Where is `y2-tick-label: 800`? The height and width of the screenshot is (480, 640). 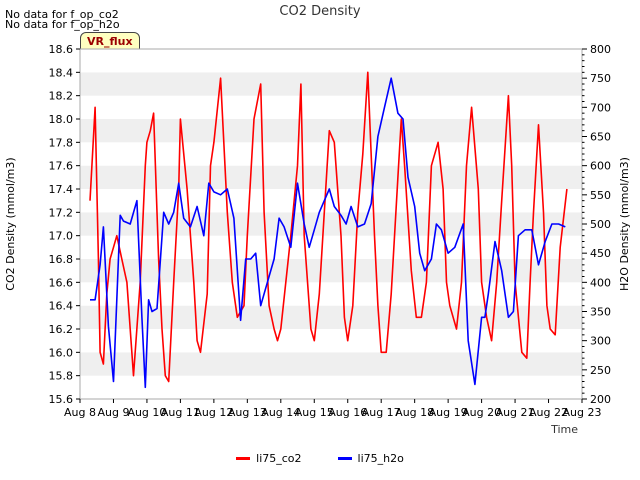 y2-tick-label: 800 is located at coordinates (600, 49).